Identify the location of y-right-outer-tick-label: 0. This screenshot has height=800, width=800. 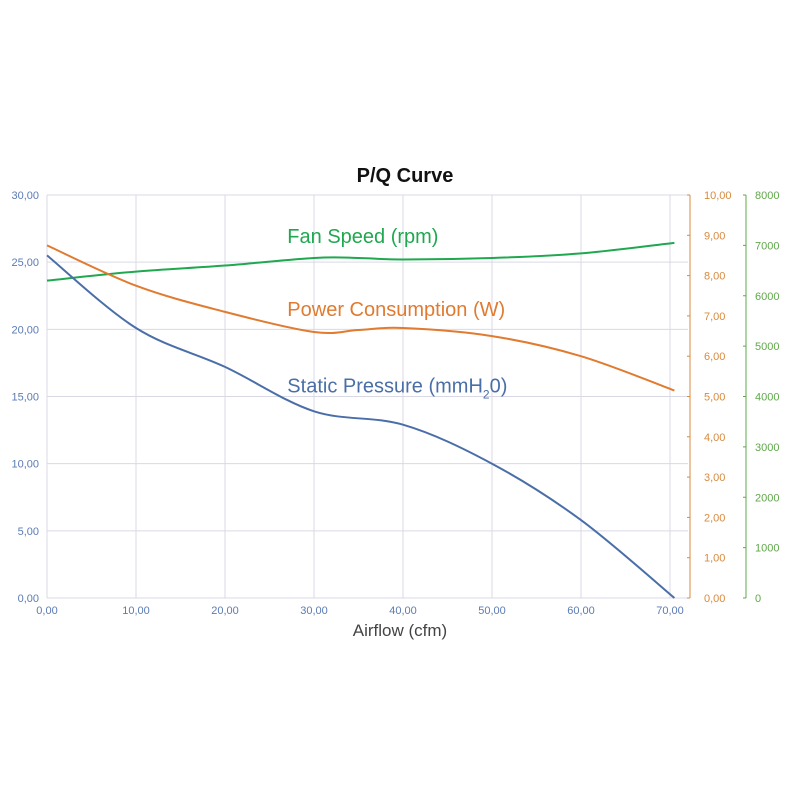
(758, 599).